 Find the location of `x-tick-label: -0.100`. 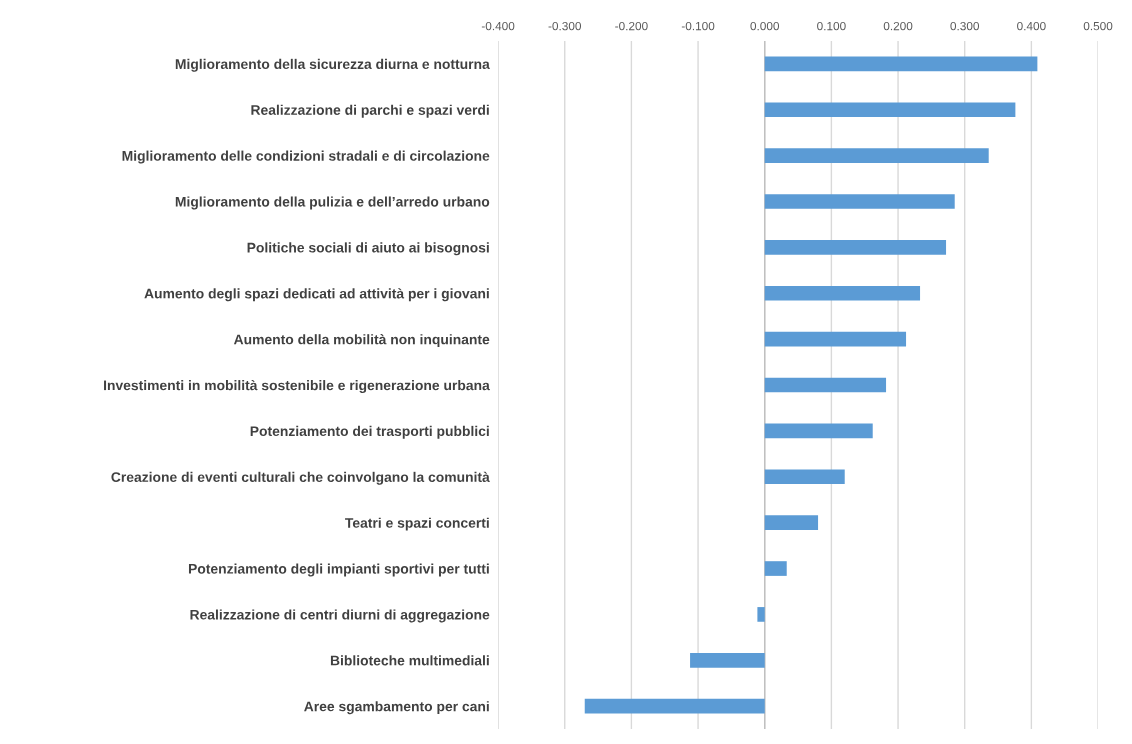

x-tick-label: -0.100 is located at coordinates (698, 26).